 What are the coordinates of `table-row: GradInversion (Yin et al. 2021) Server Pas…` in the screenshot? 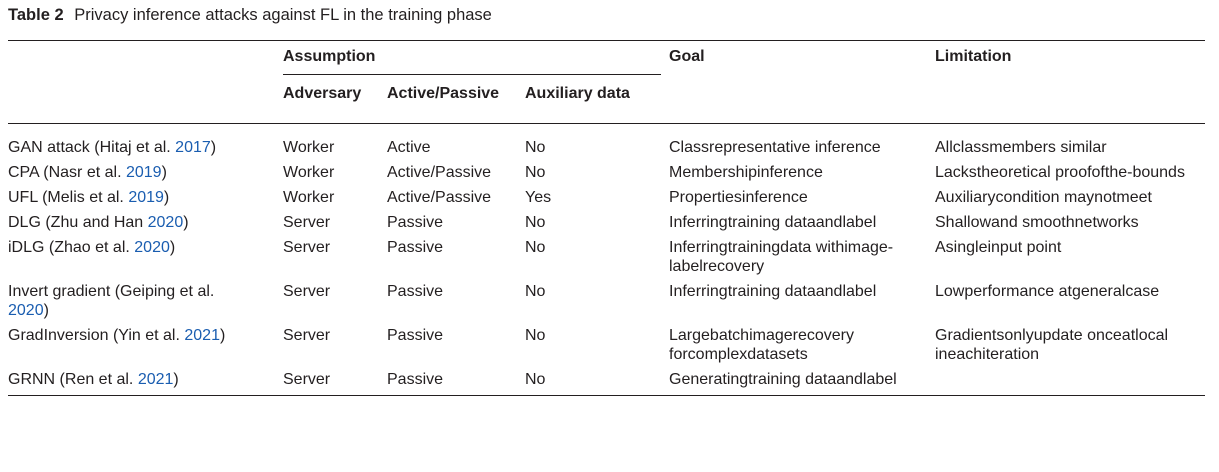 It's located at (606, 348).